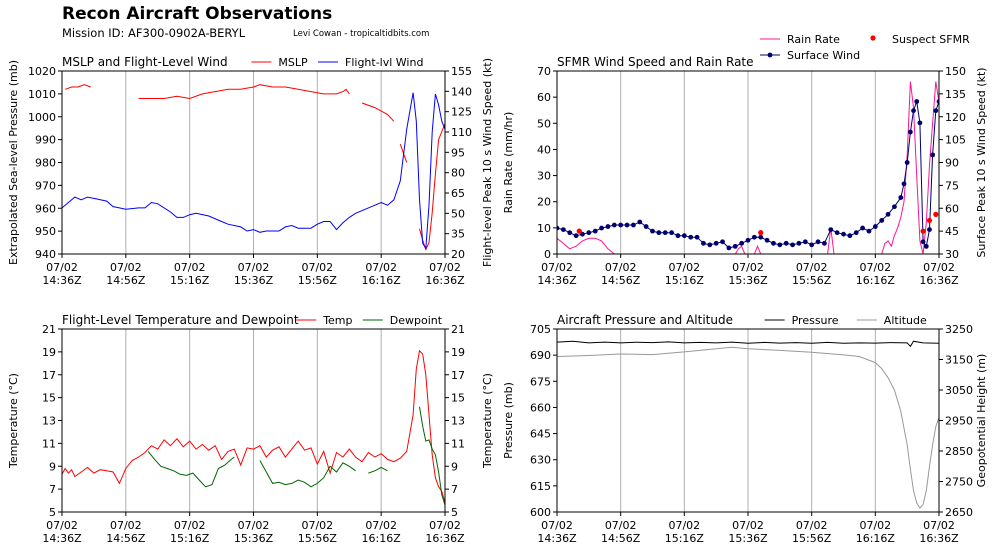  Describe the element at coordinates (458, 193) in the screenshot. I see `y2-tick-label: 65` at that location.